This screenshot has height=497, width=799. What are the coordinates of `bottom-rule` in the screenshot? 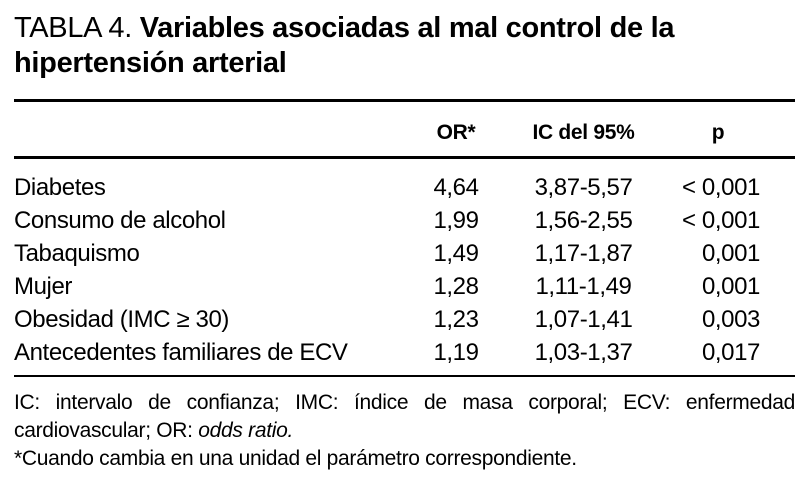 It's located at (404, 376).